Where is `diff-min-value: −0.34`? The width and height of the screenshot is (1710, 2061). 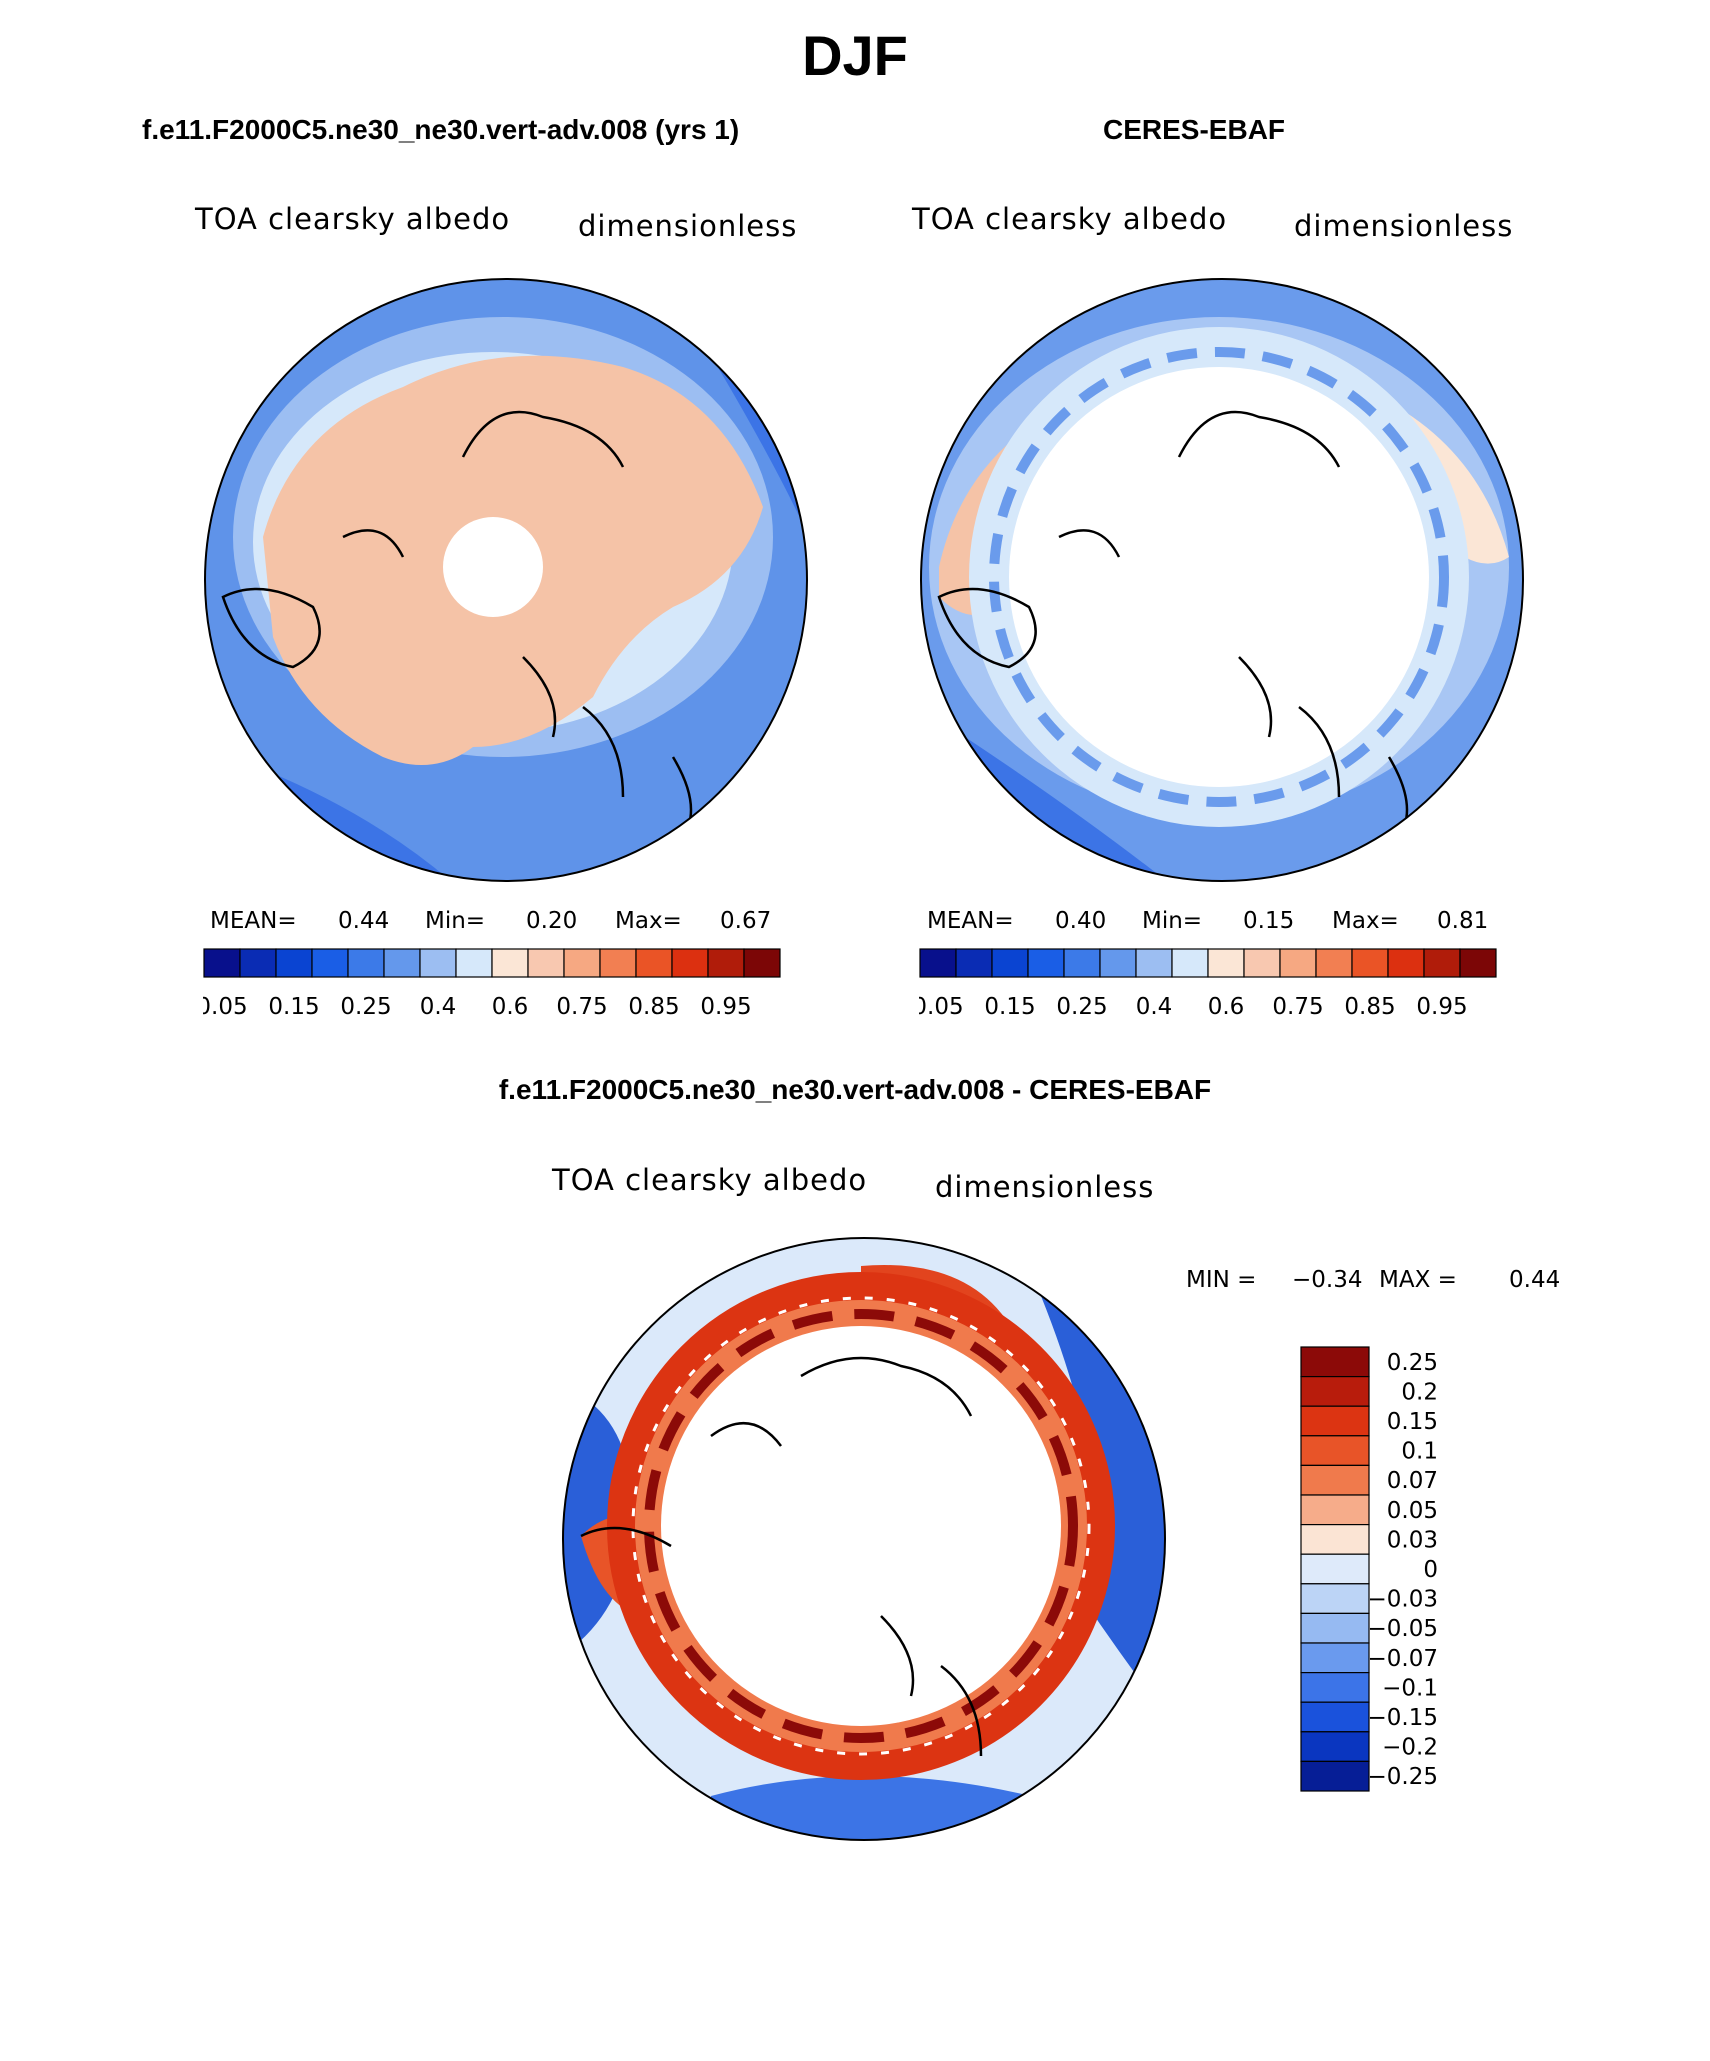 diff-min-value: −0.34 is located at coordinates (1327, 1280).